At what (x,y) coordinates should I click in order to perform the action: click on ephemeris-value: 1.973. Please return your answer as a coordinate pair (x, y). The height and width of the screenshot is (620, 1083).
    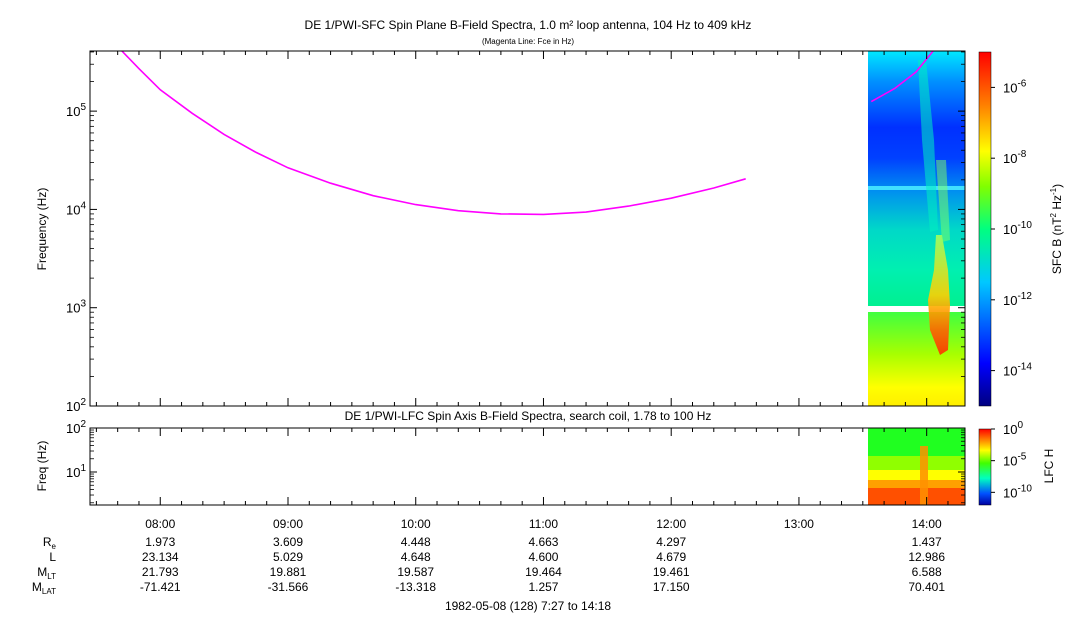
    Looking at the image, I should click on (160, 542).